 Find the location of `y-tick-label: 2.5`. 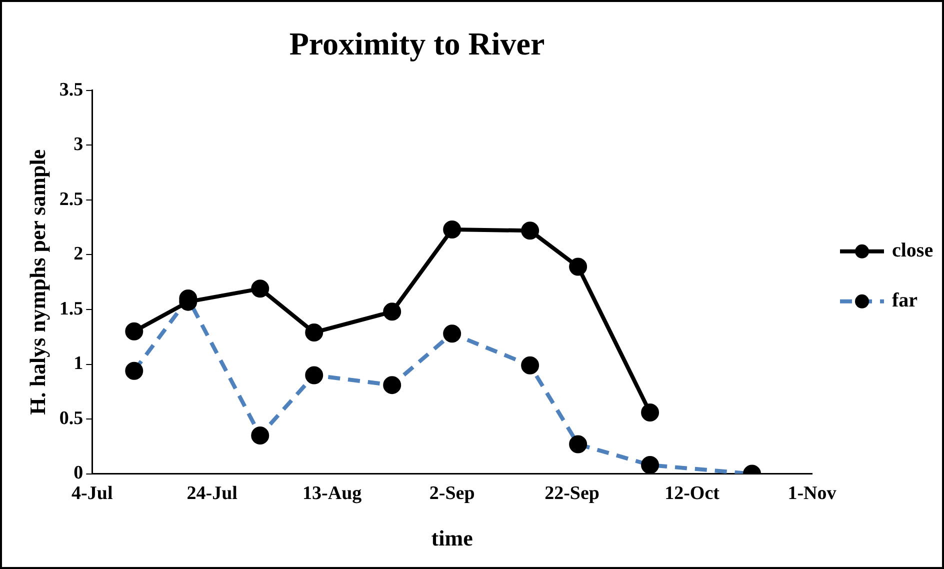

y-tick-label: 2.5 is located at coordinates (71, 199).